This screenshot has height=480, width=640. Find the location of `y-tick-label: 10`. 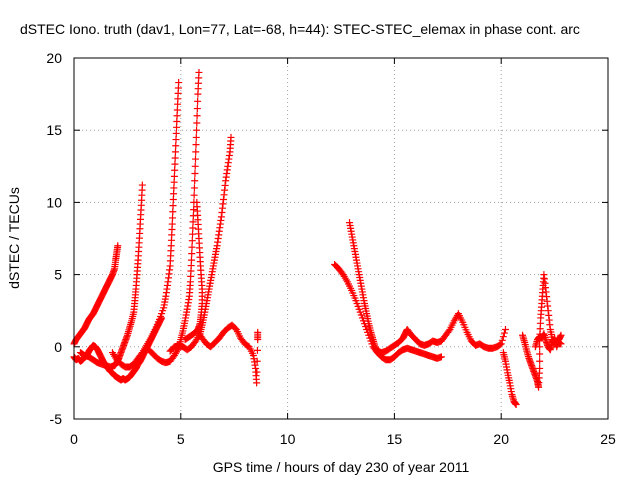

y-tick-label: 10 is located at coordinates (54, 202).